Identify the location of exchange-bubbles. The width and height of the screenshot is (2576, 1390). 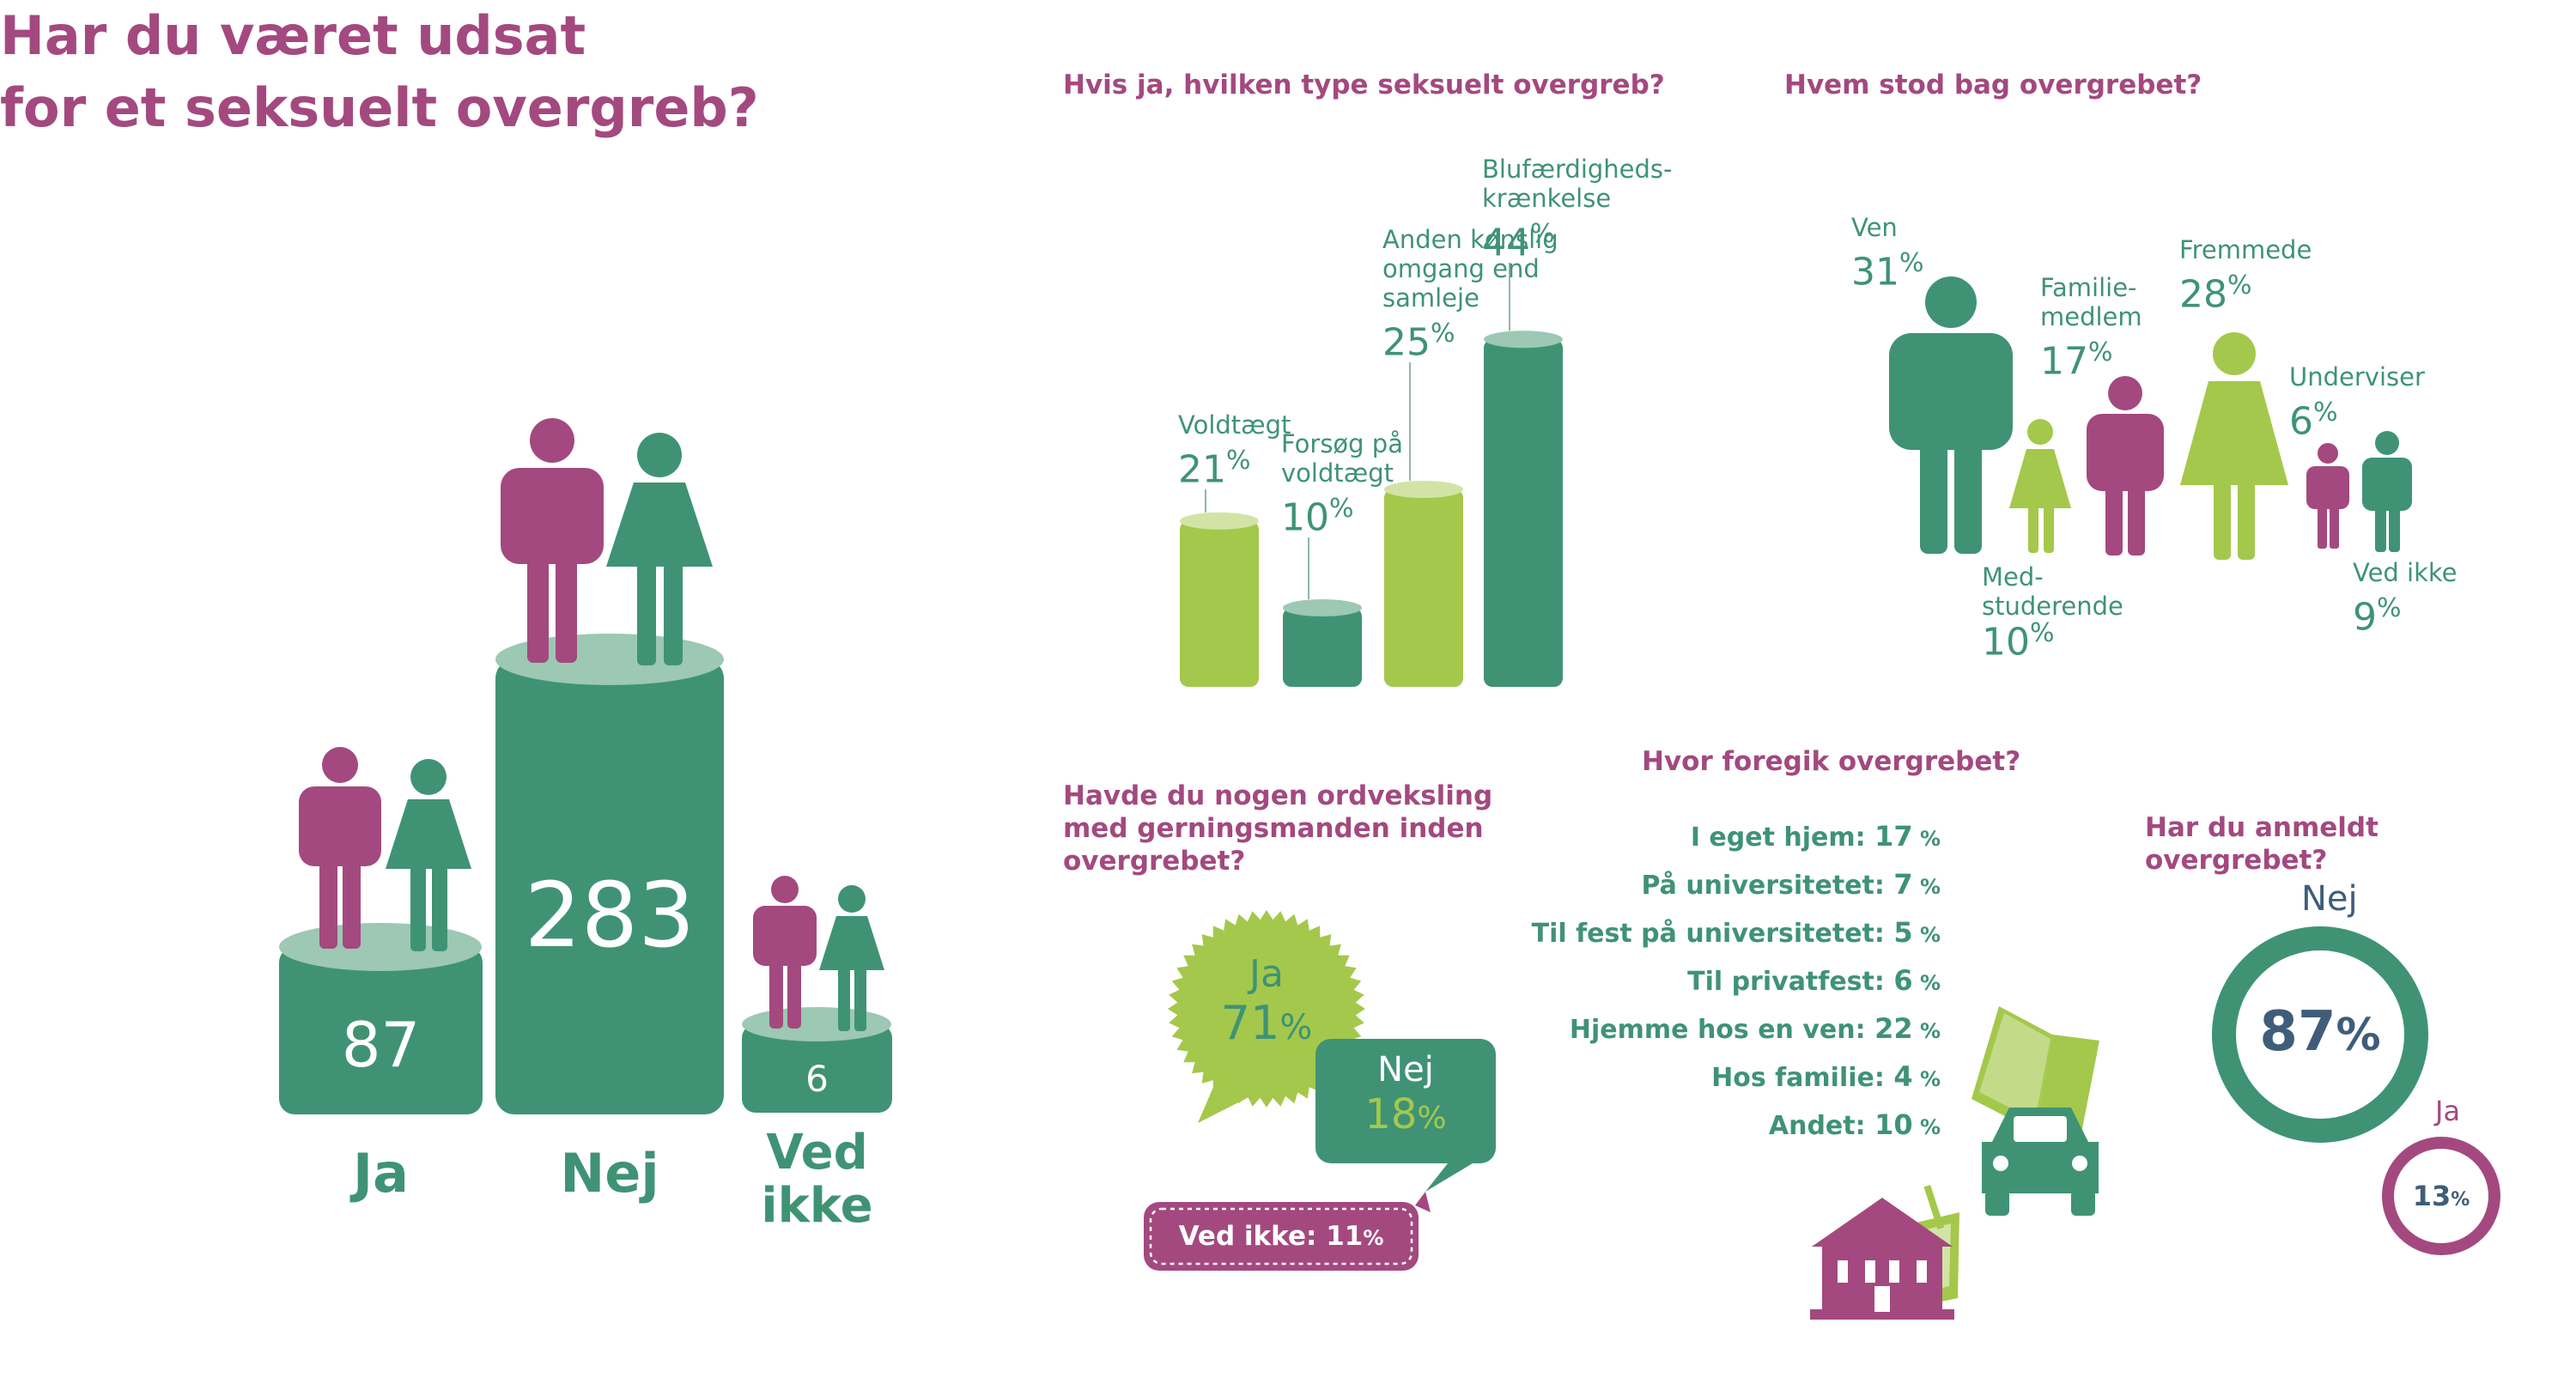
(1320, 1090).